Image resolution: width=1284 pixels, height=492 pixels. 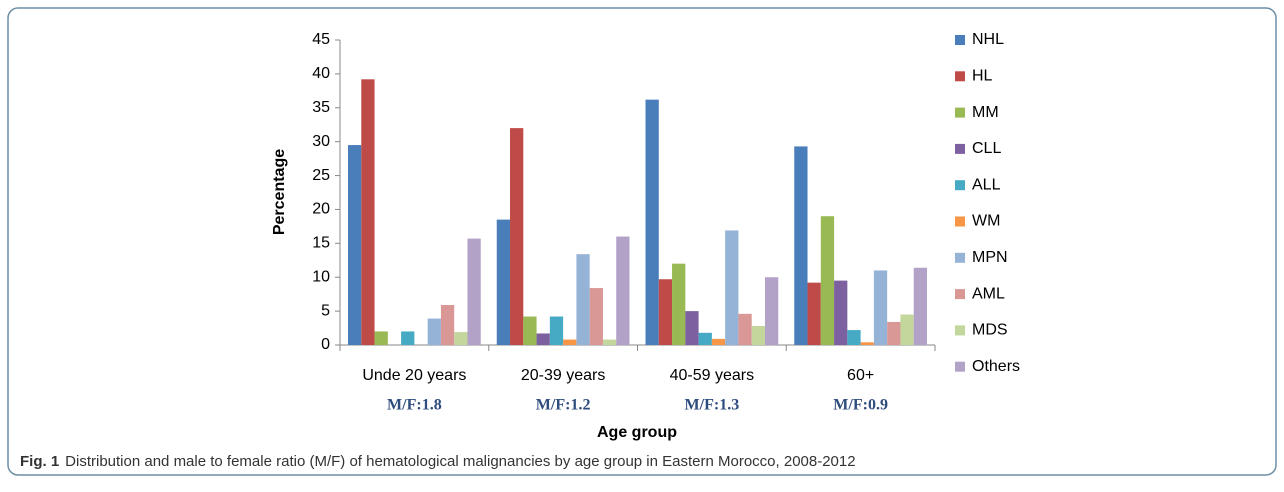 I want to click on x-tick-label: 20-39 years, so click(x=563, y=375).